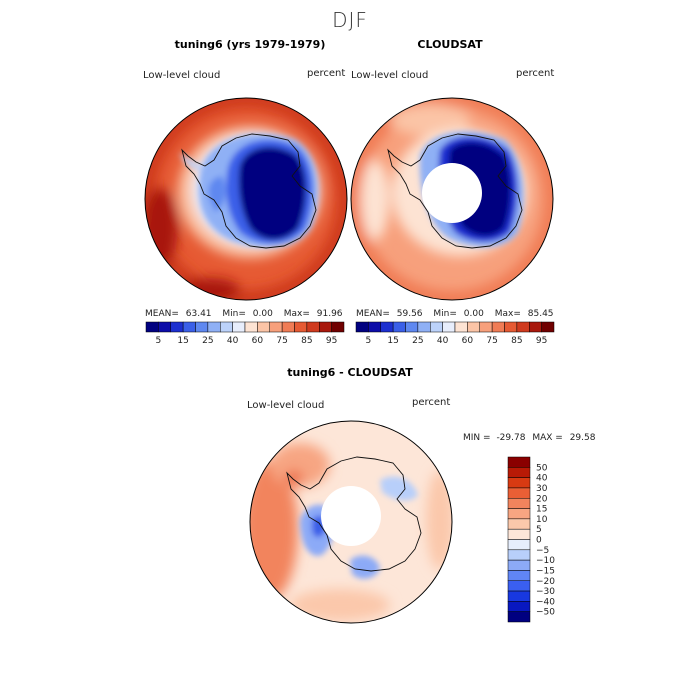 This screenshot has height=700, width=700. What do you see at coordinates (326, 73) in the screenshot?
I see `model-units-label: percent` at bounding box center [326, 73].